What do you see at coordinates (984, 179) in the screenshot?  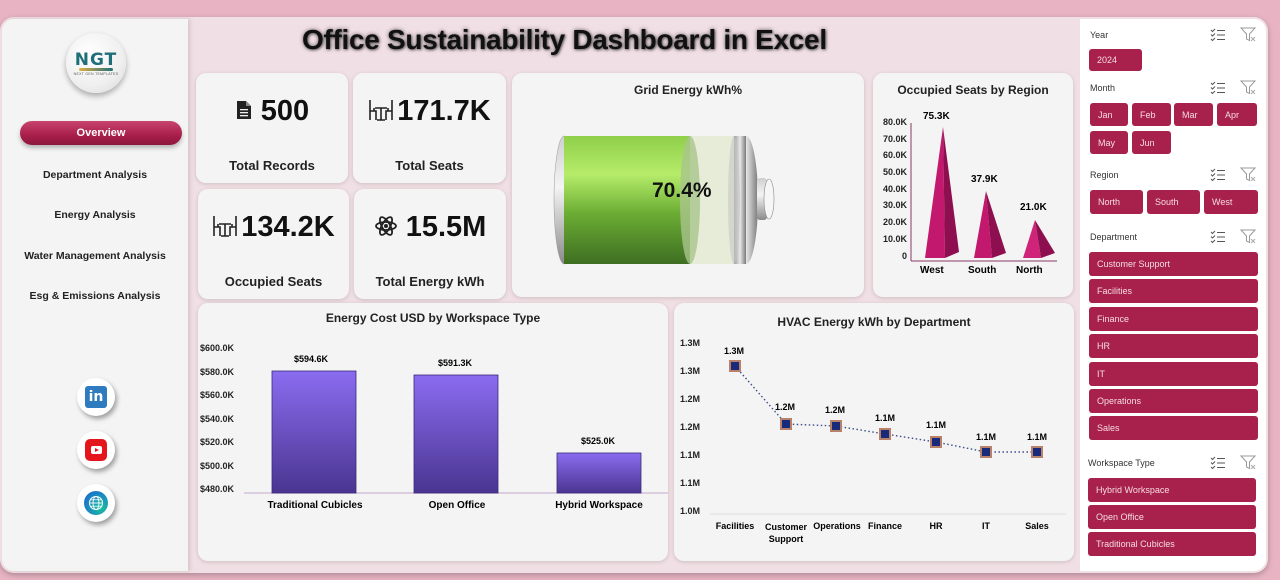 I see `data-label: 37.9K` at bounding box center [984, 179].